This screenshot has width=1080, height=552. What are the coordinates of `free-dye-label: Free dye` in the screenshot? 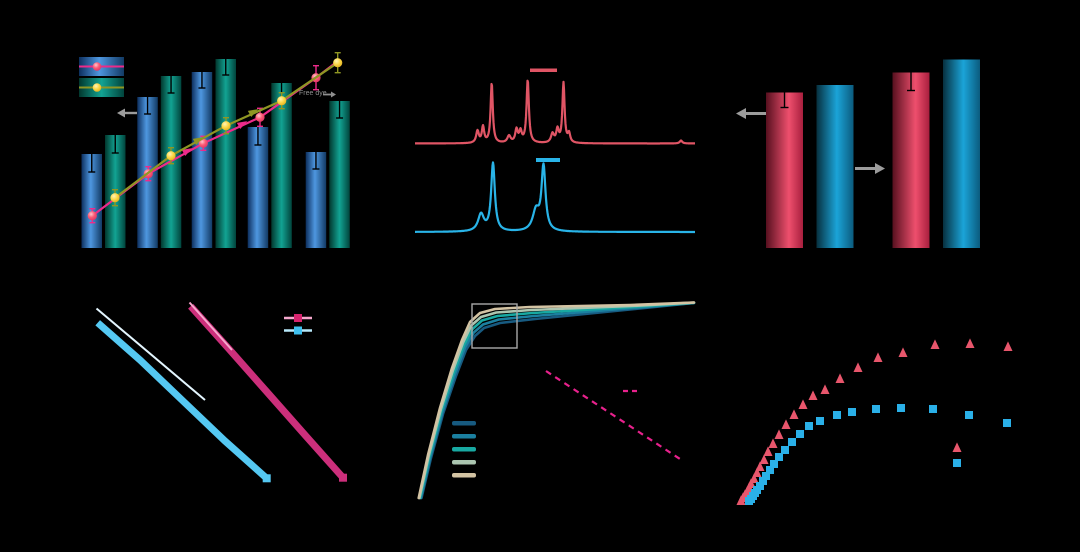 It's located at (313, 93).